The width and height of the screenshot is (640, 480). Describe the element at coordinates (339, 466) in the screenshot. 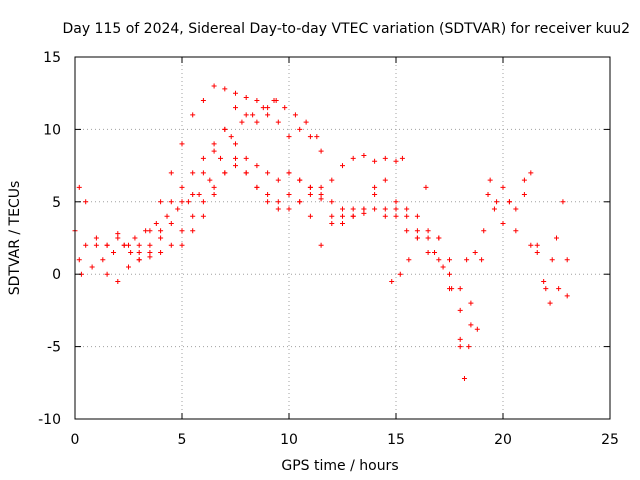

I see `x-axis-label: GPS time / hours` at that location.